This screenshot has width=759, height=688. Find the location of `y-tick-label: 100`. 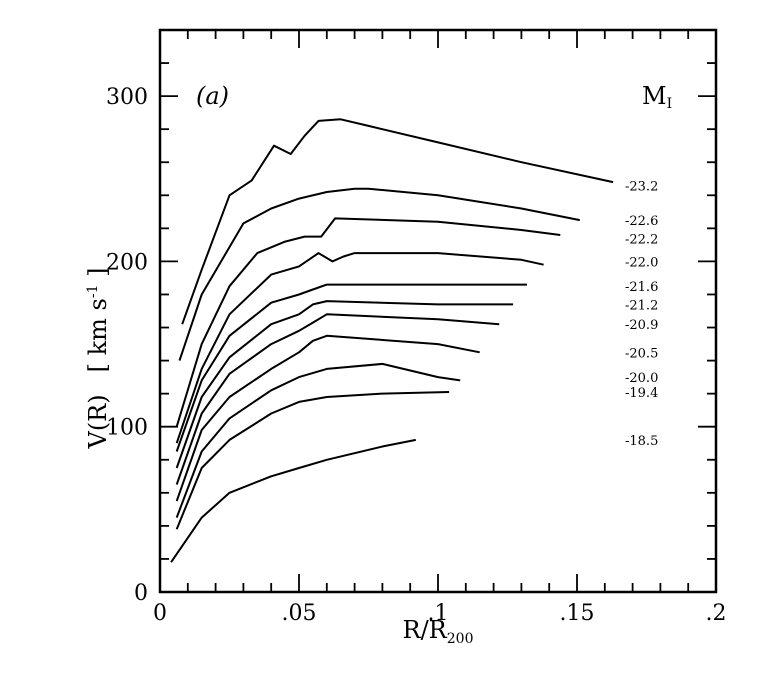

y-tick-label: 100 is located at coordinates (127, 428).